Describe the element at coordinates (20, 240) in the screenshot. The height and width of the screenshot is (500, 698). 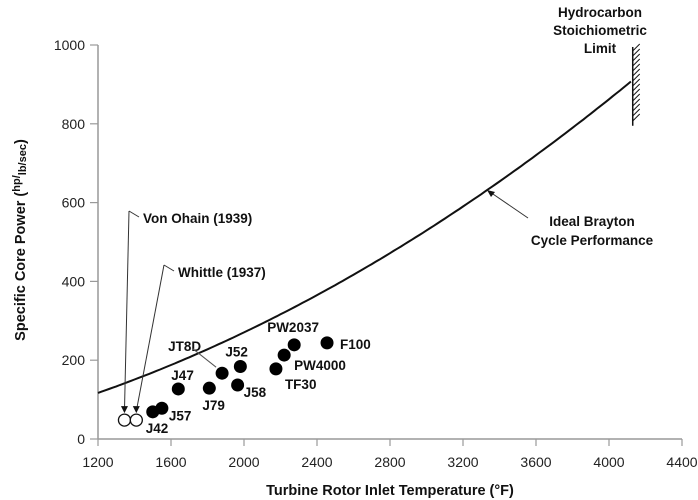
I see `y-axis-title: Specific Core Power (hp/lb/sec)` at that location.